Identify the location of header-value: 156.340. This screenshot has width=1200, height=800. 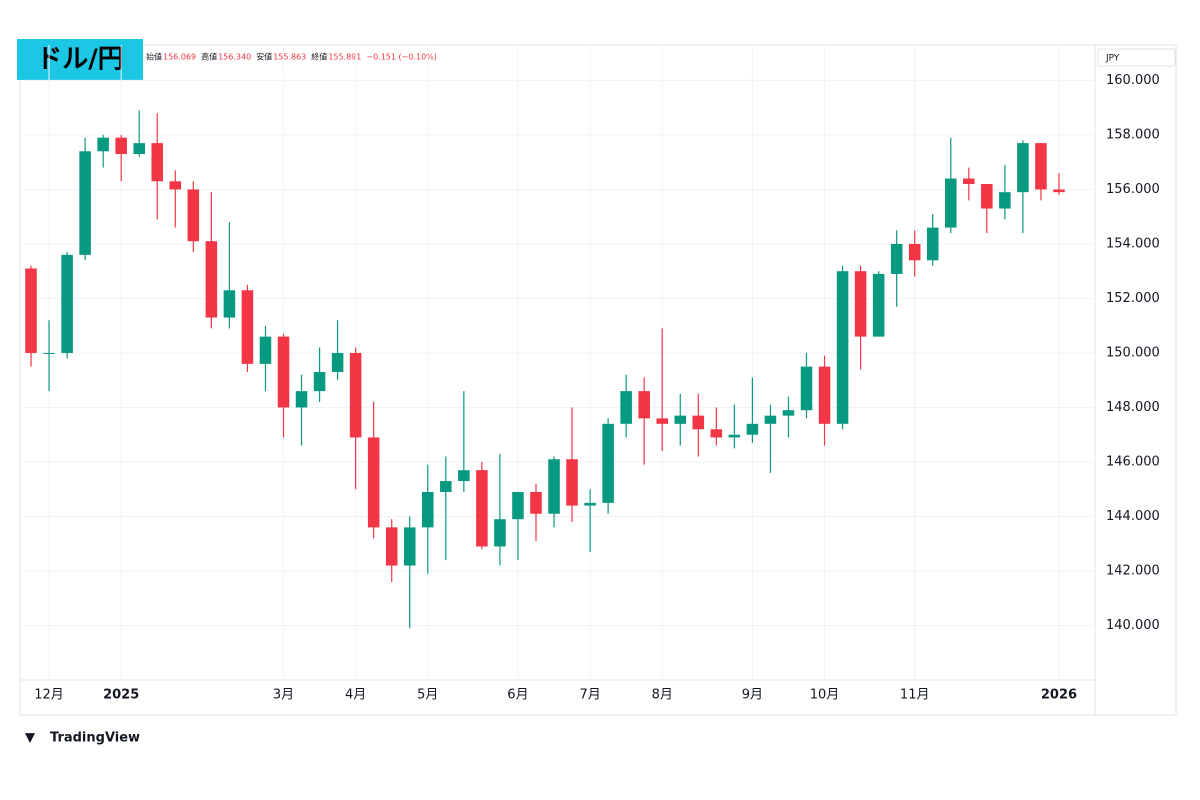
(234, 57).